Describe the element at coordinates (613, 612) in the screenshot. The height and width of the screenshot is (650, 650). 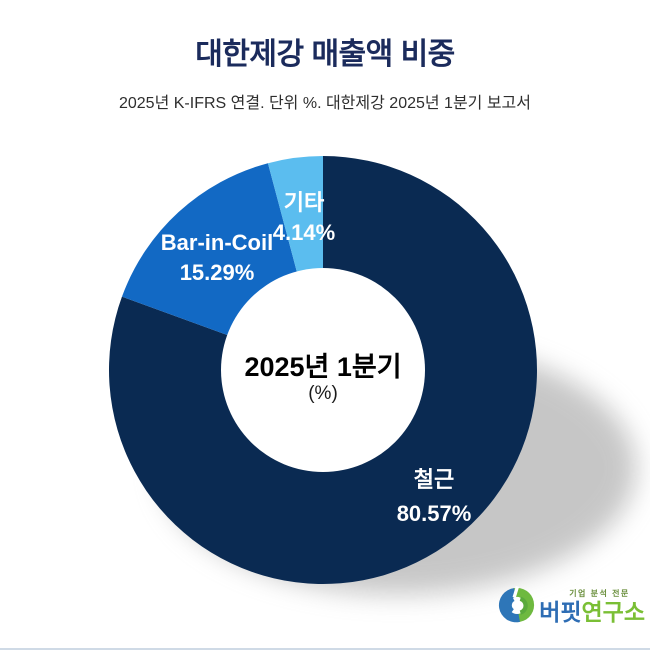
I see `logo-name-part2: 연구소` at that location.